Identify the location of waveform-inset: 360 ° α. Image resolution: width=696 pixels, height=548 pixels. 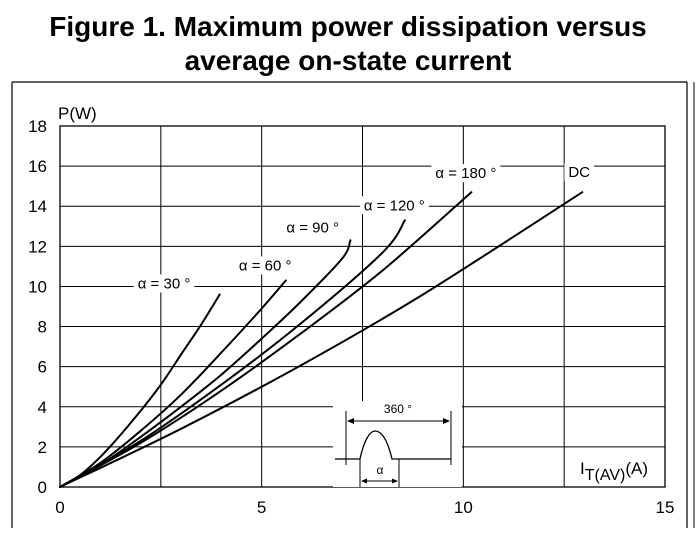
(397, 444).